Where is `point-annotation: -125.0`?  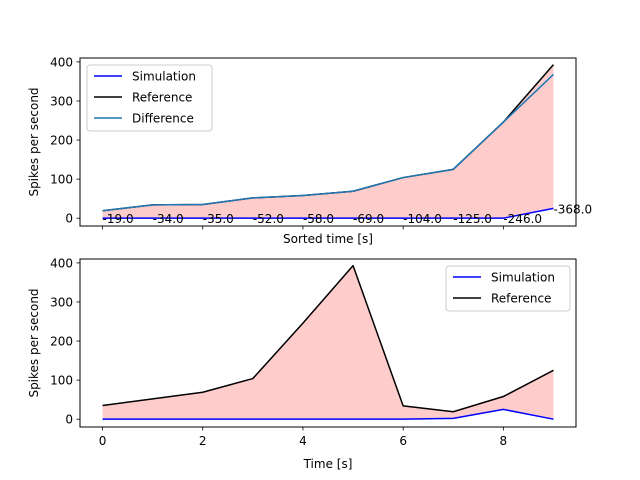 point-annotation: -125.0 is located at coordinates (472, 219).